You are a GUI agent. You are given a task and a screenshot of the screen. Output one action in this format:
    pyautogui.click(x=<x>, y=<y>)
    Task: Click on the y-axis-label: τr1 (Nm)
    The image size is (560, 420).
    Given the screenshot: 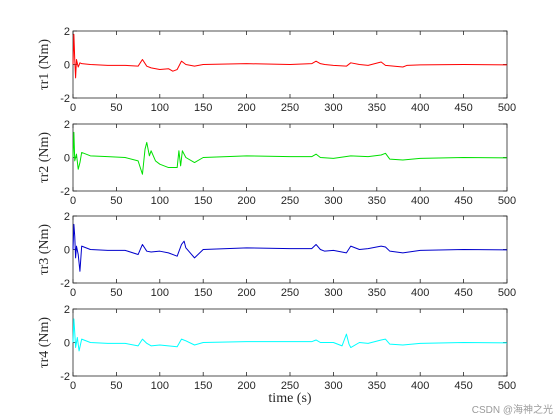 What is the action you would take?
    pyautogui.click(x=44, y=64)
    